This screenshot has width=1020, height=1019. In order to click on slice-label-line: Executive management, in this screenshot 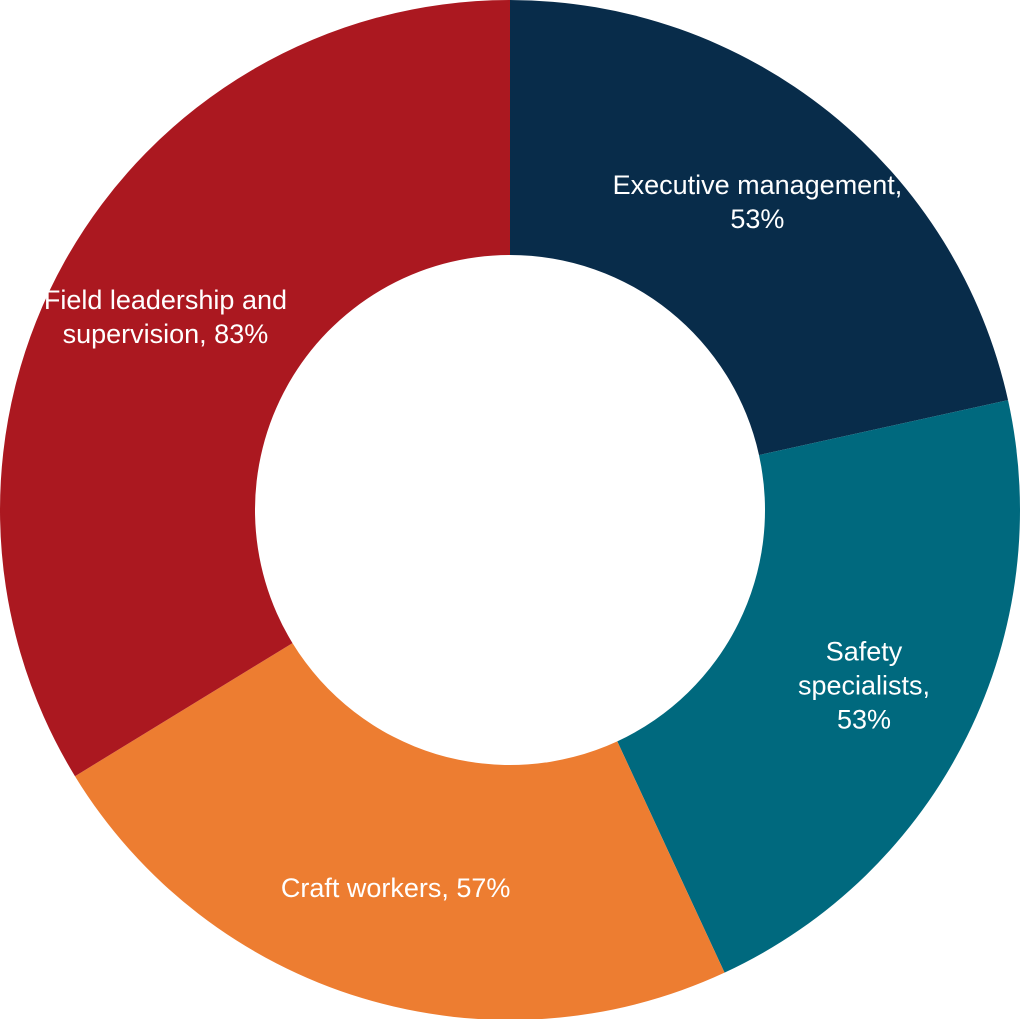, I will do `click(758, 185)`.